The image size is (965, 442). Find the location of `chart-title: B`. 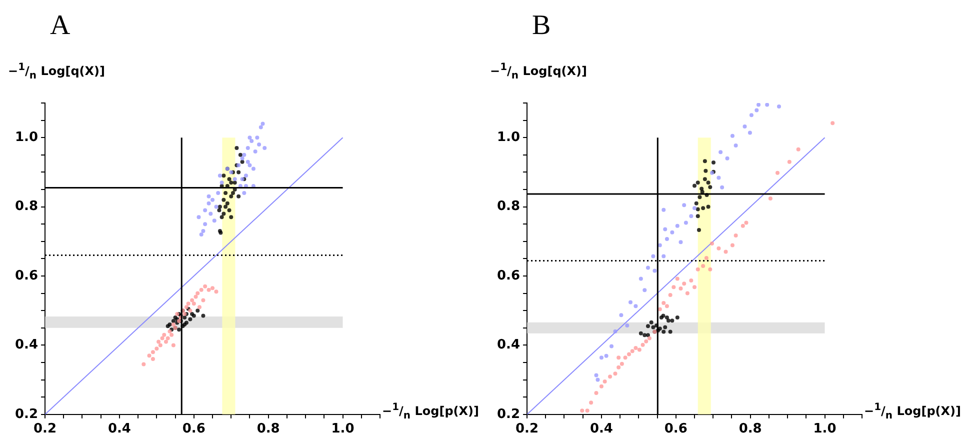

chart-title: B is located at coordinates (541, 26).